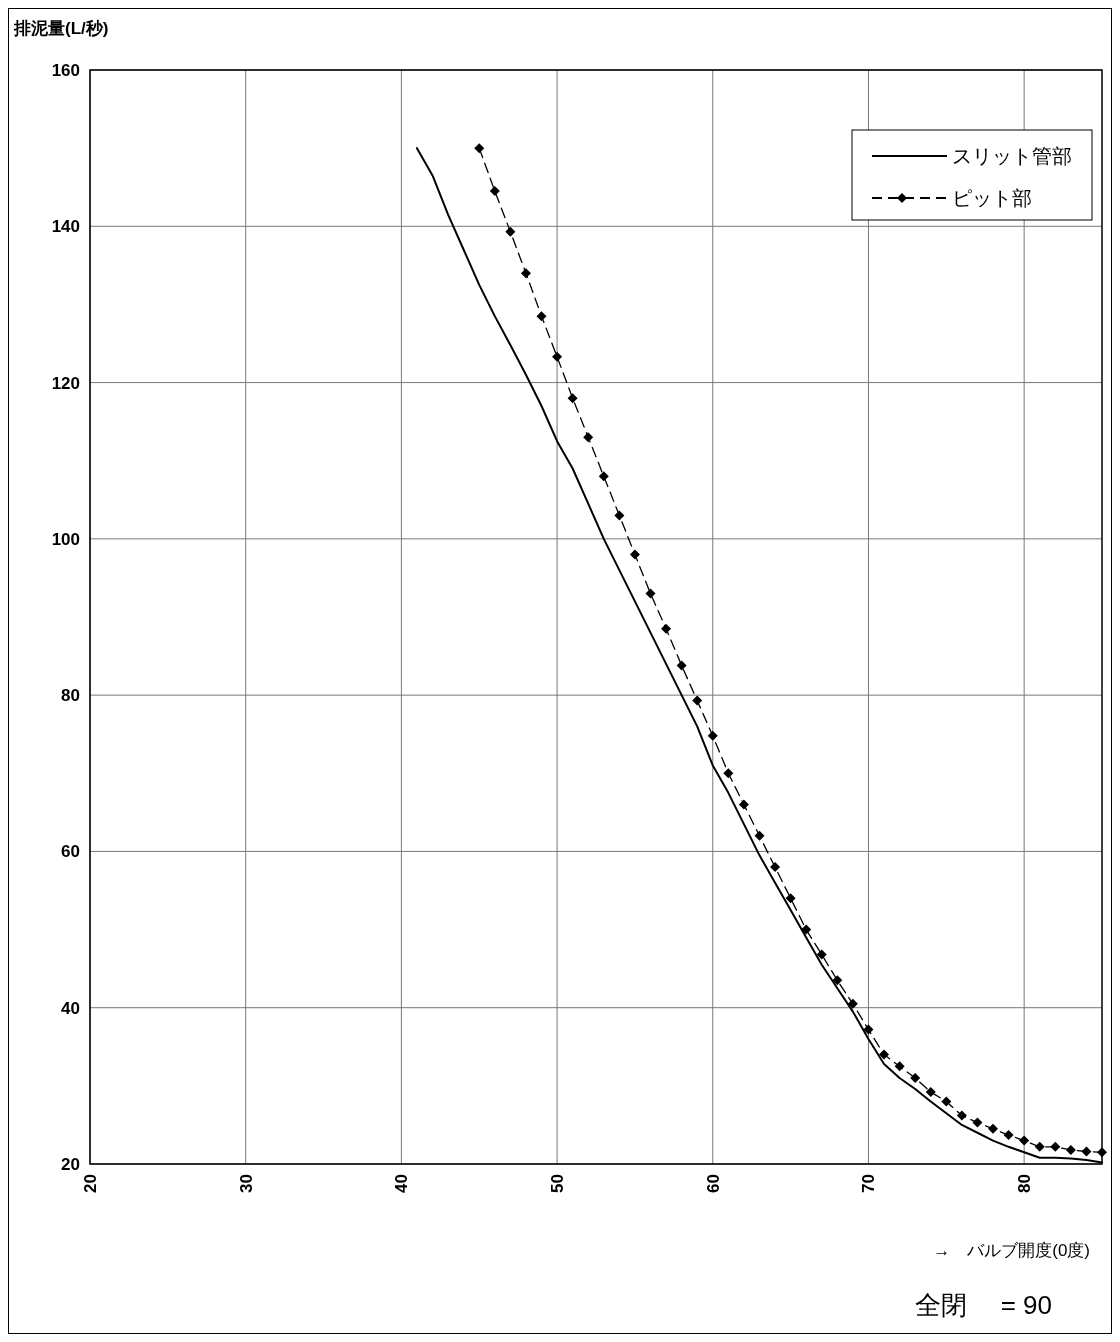 This screenshot has width=1120, height=1342. I want to click on x-axis-title: → バルブ開度(0度), so click(1011, 1250).